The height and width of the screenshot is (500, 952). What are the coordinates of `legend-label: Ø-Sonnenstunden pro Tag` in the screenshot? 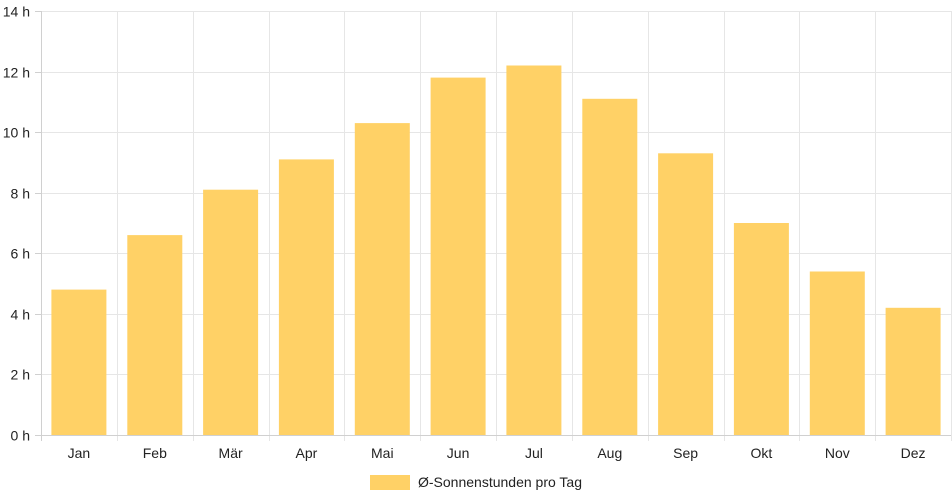 It's located at (500, 482).